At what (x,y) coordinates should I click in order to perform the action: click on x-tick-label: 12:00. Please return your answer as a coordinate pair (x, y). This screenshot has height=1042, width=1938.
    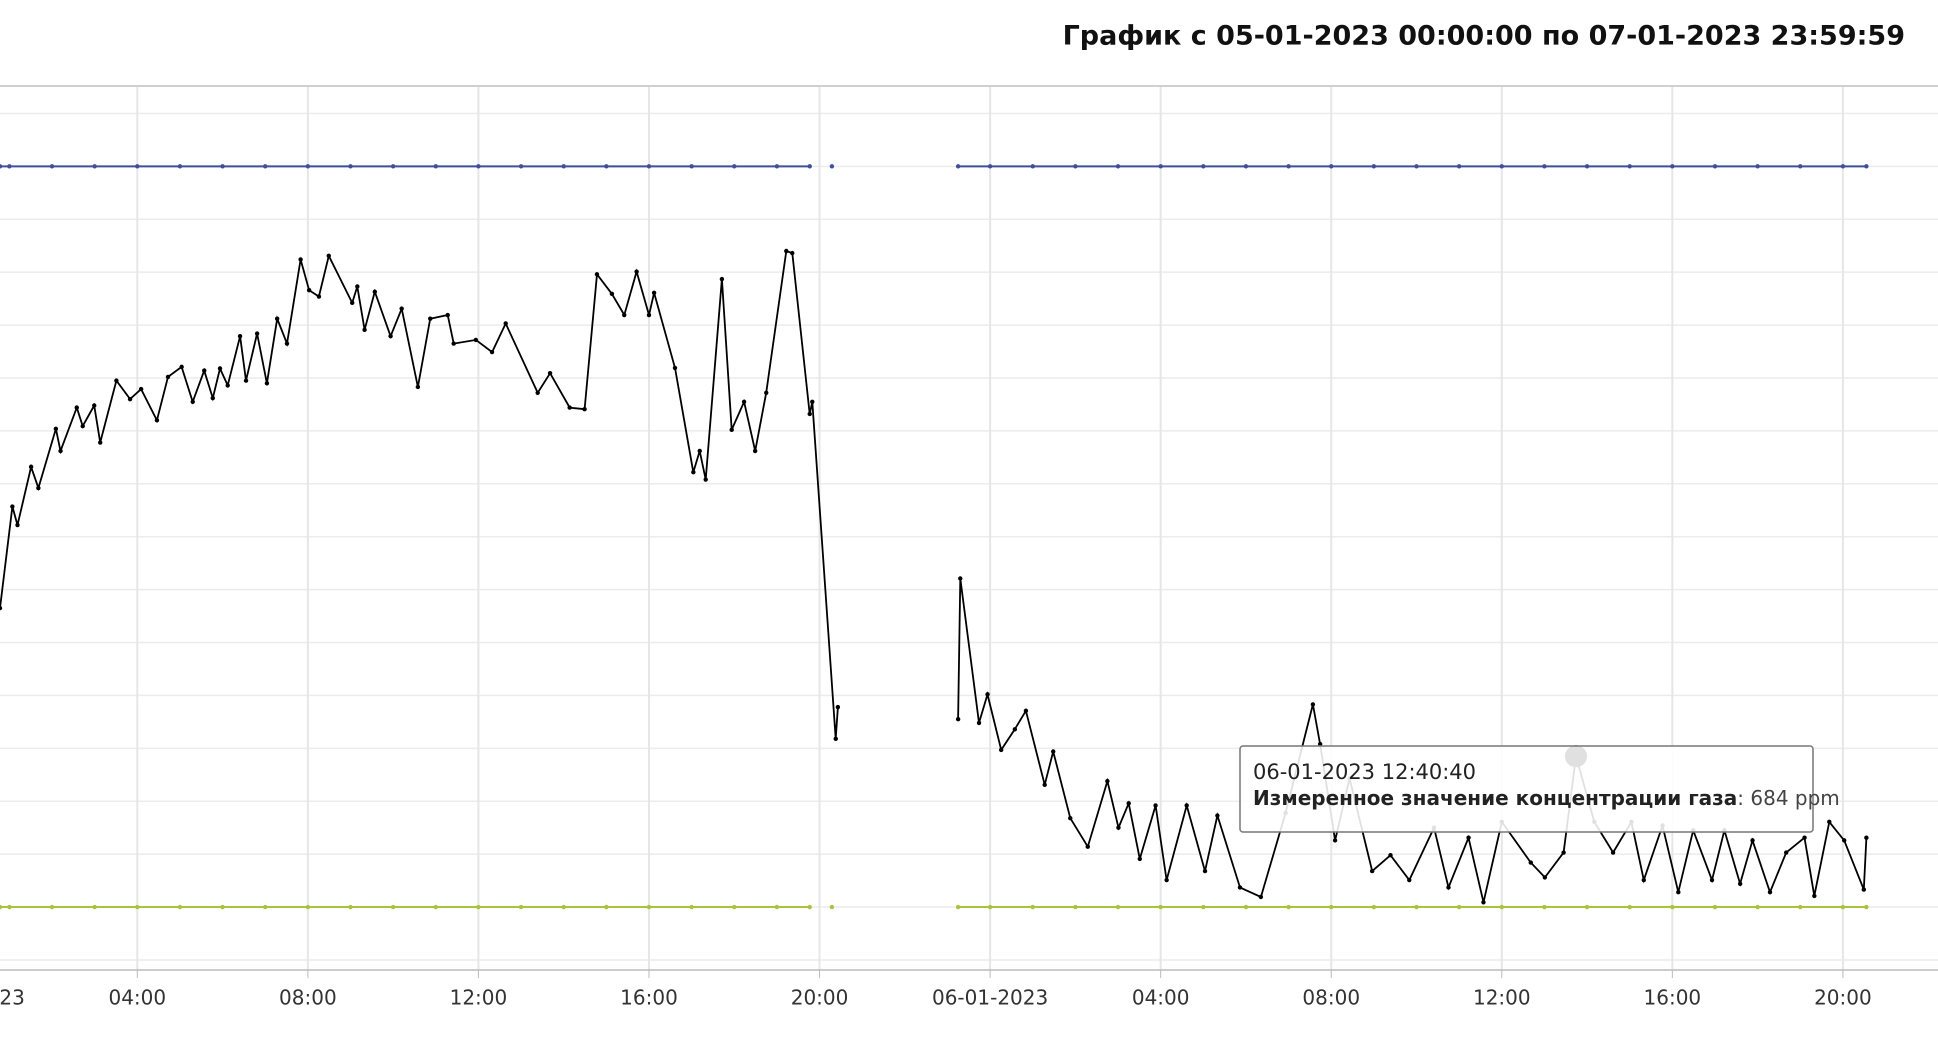
    Looking at the image, I should click on (479, 998).